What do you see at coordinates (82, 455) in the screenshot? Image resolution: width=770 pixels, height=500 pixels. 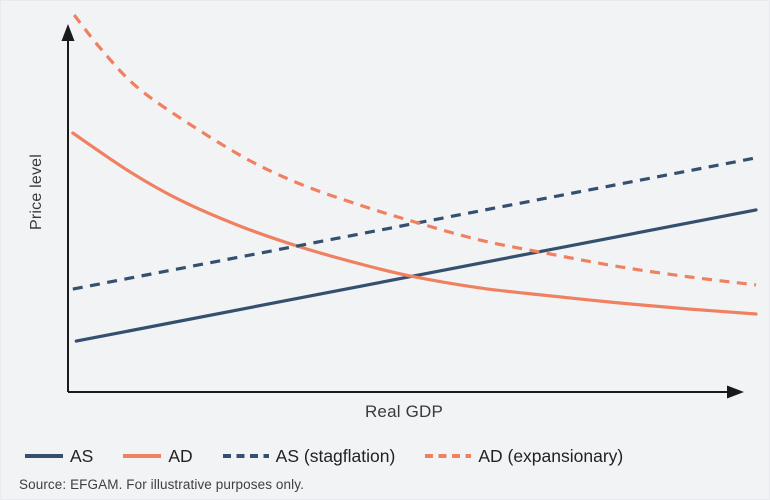 I see `legend-label: AS` at bounding box center [82, 455].